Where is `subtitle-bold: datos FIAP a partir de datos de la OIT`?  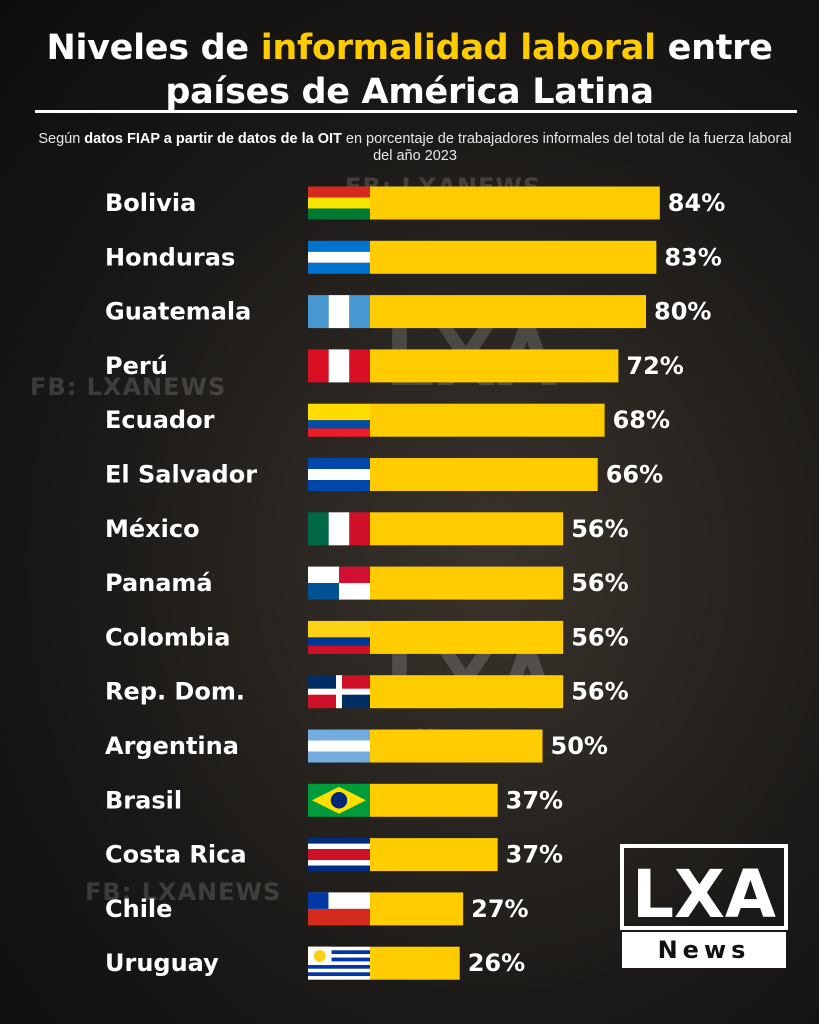
subtitle-bold: datos FIAP a partir de datos de la OIT is located at coordinates (213, 139).